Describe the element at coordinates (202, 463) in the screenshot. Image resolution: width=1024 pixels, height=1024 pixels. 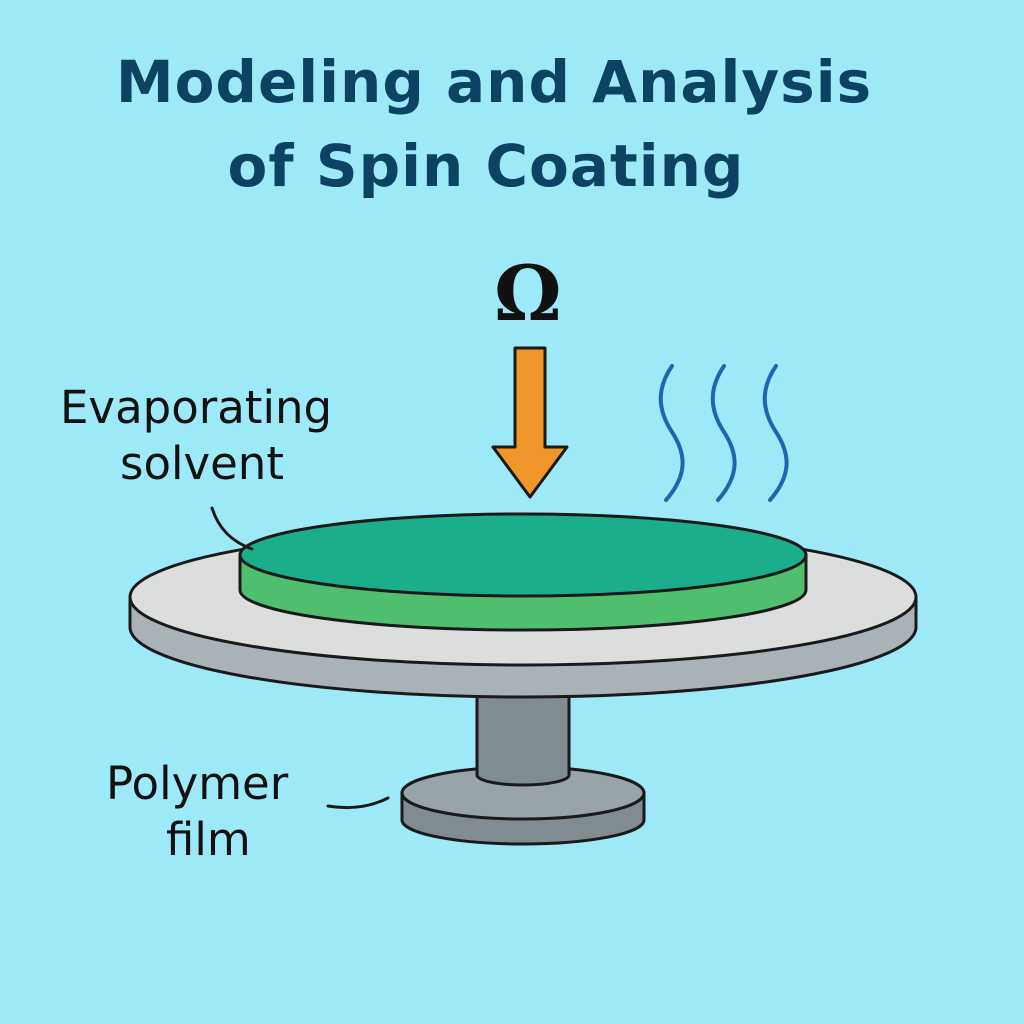
I see `solvent-label-line-2: solvent` at that location.